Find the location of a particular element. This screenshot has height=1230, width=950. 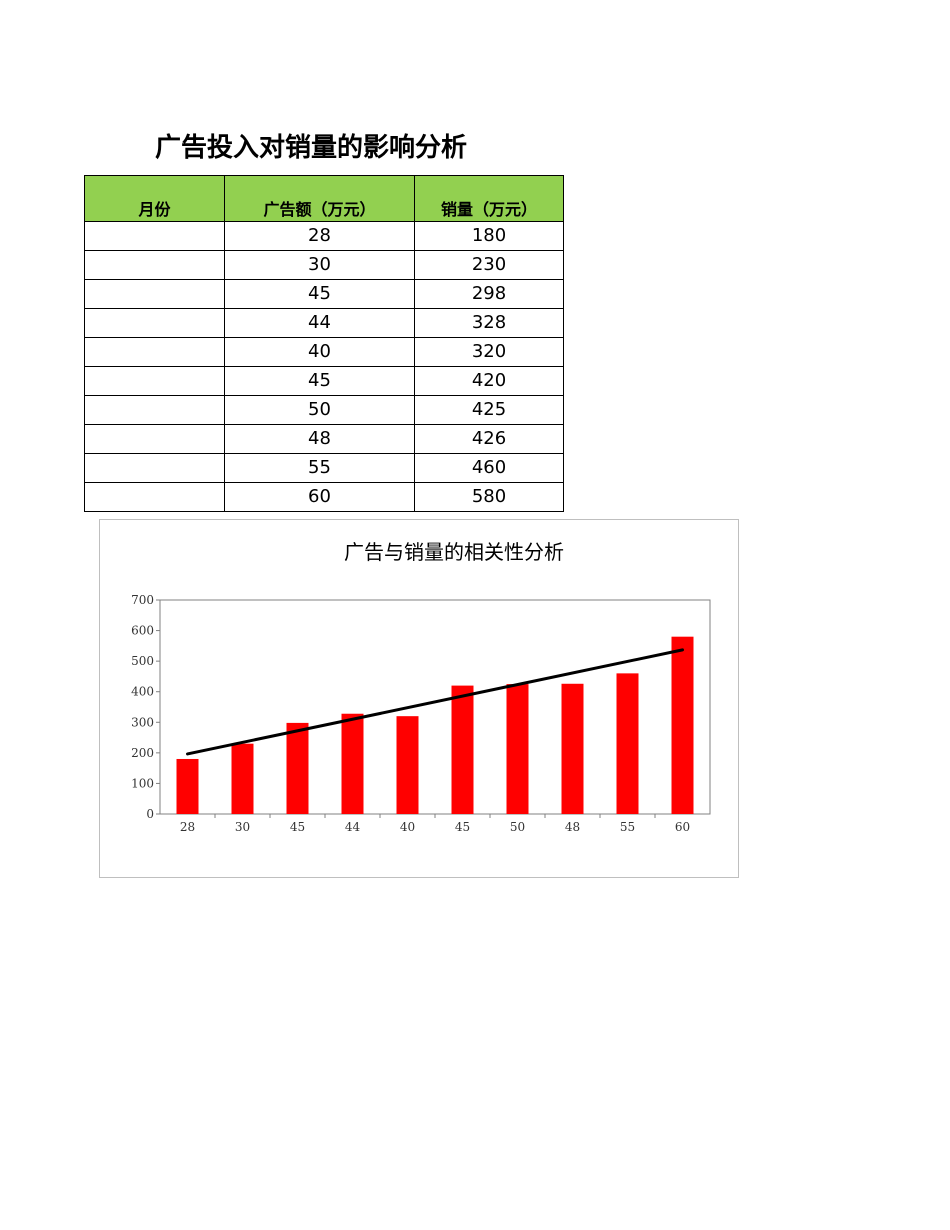

table-row: 48 426 is located at coordinates (324, 439).